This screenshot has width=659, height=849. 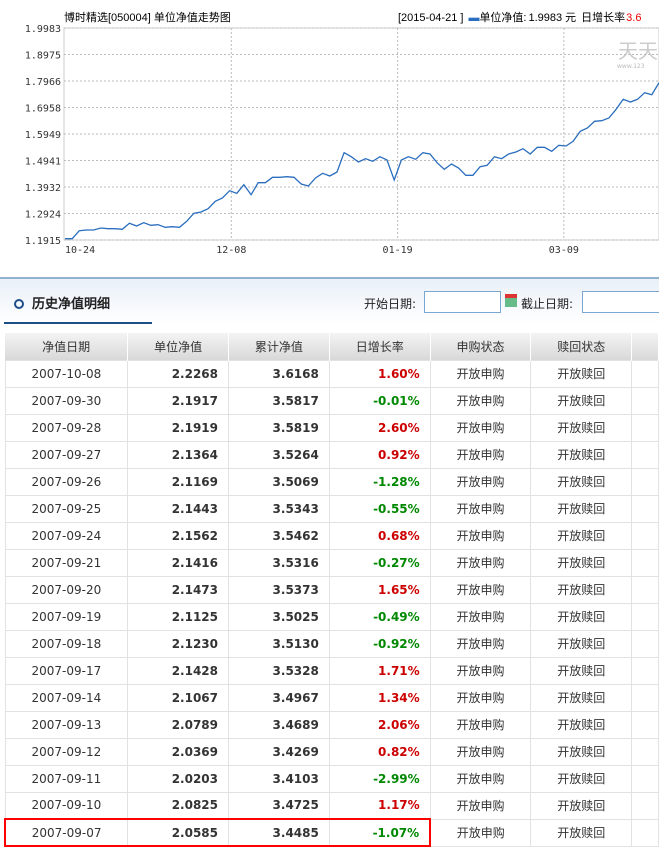 What do you see at coordinates (473, 18) in the screenshot?
I see `legend-swatch: ▬` at bounding box center [473, 18].